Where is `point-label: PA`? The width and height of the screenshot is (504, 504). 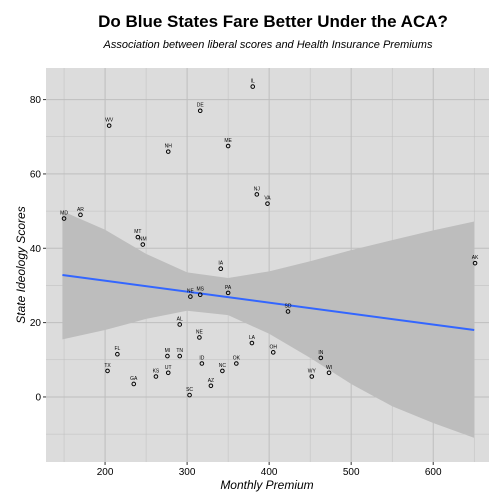
point-label: PA is located at coordinates (228, 288).